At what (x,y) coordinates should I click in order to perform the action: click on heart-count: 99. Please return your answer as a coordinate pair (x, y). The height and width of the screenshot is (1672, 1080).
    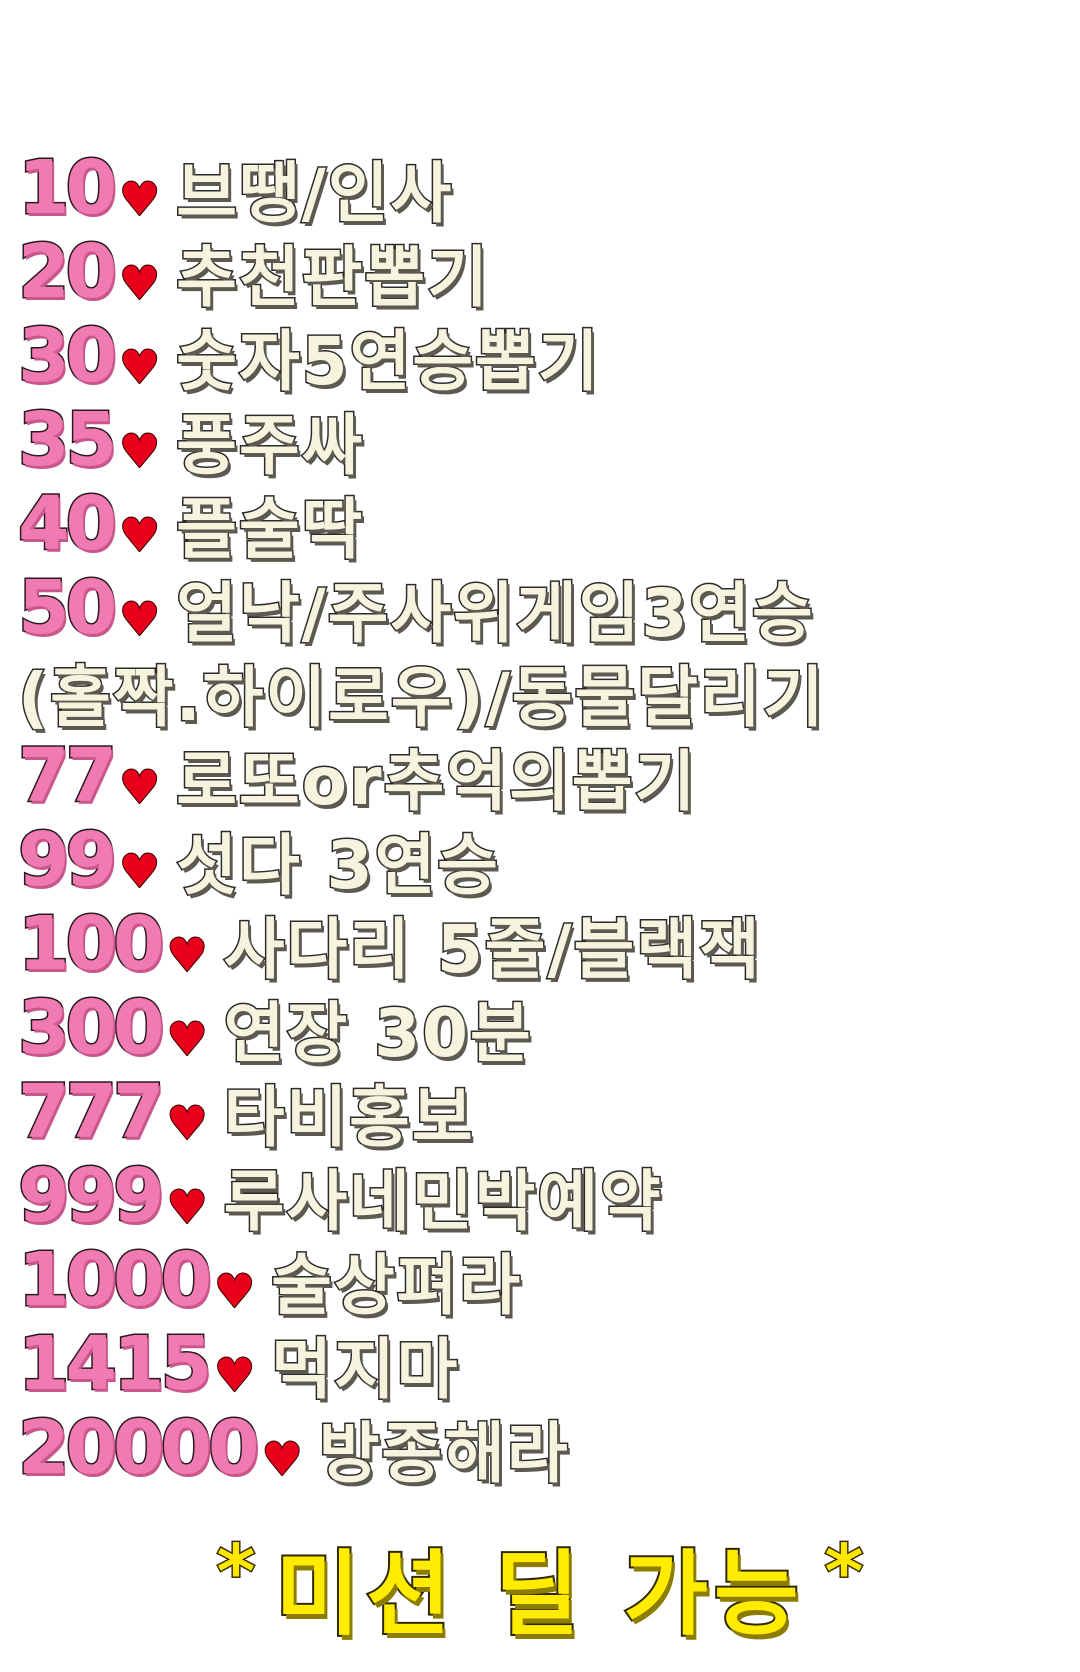
    Looking at the image, I should click on (68, 860).